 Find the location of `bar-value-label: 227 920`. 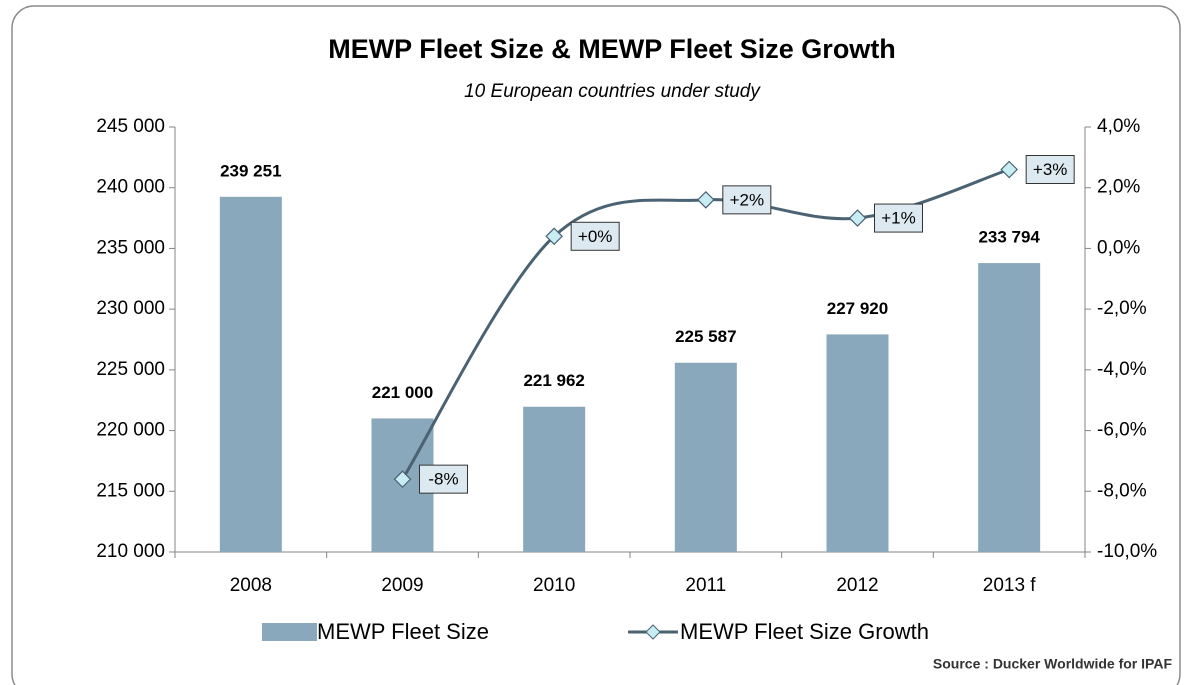

bar-value-label: 227 920 is located at coordinates (857, 308).